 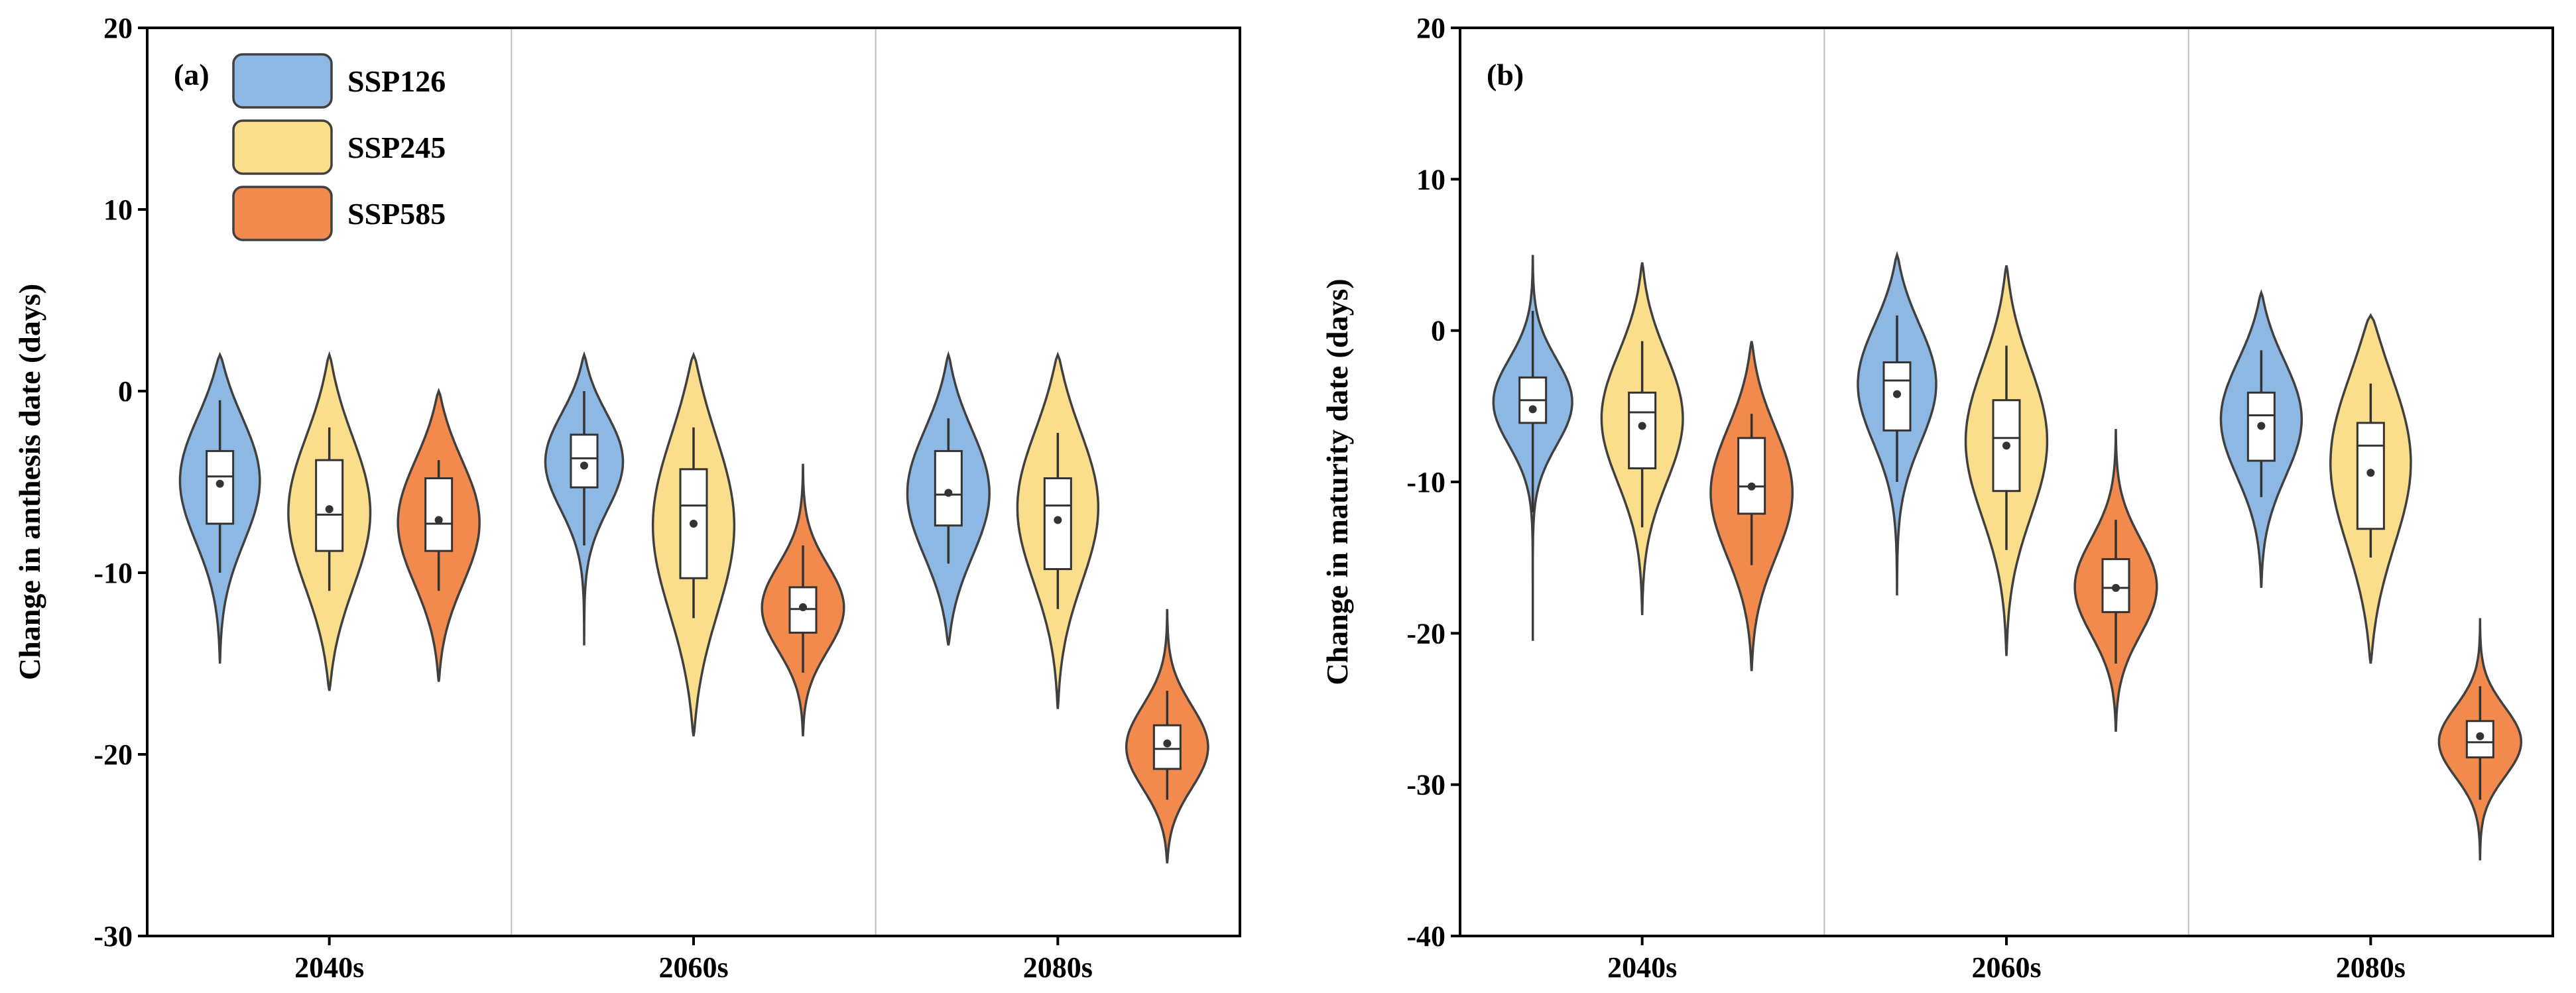 What do you see at coordinates (1337, 481) in the screenshot?
I see `y-axis-label: Change in maturity date (days)` at bounding box center [1337, 481].